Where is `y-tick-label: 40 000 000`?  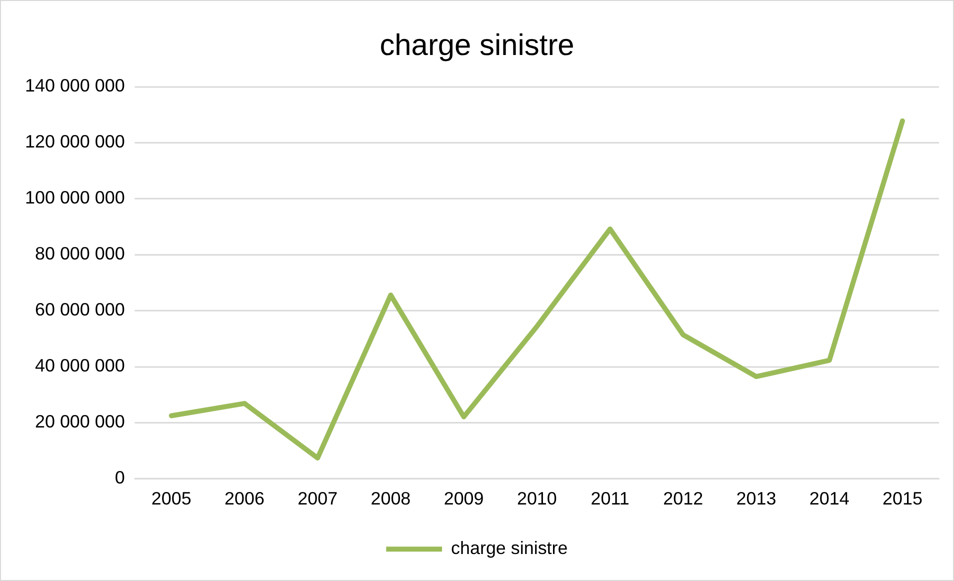
y-tick-label: 40 000 000 is located at coordinates (79, 366).